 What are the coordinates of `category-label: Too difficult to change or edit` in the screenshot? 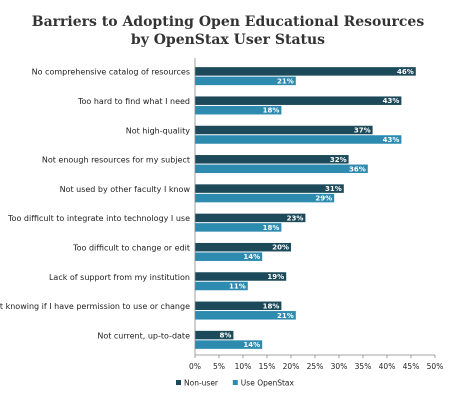 It's located at (131, 247).